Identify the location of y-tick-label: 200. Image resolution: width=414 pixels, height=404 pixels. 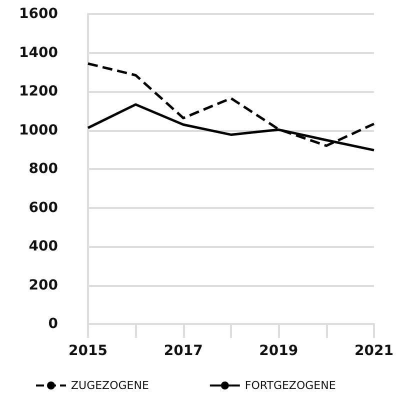
(43, 285).